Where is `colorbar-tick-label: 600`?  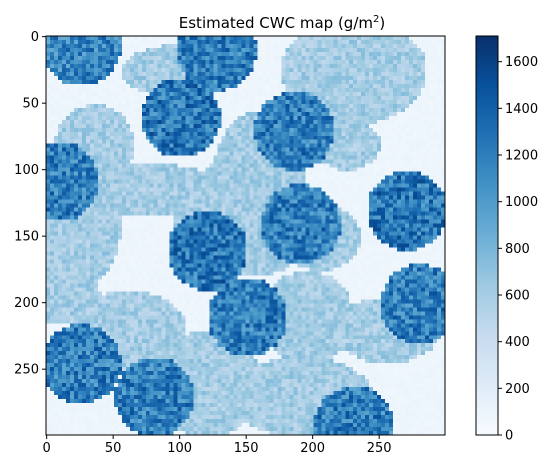 colorbar-tick-label: 600 is located at coordinates (517, 296).